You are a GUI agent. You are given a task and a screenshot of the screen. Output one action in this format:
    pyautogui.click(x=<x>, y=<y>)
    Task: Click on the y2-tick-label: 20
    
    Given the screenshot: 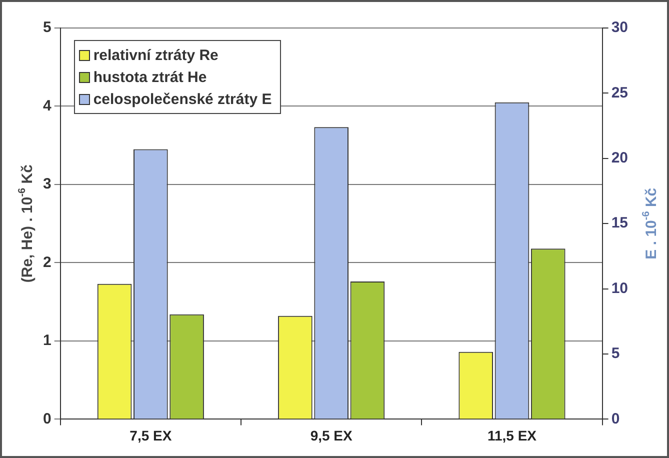 What is the action you would take?
    pyautogui.click(x=619, y=158)
    